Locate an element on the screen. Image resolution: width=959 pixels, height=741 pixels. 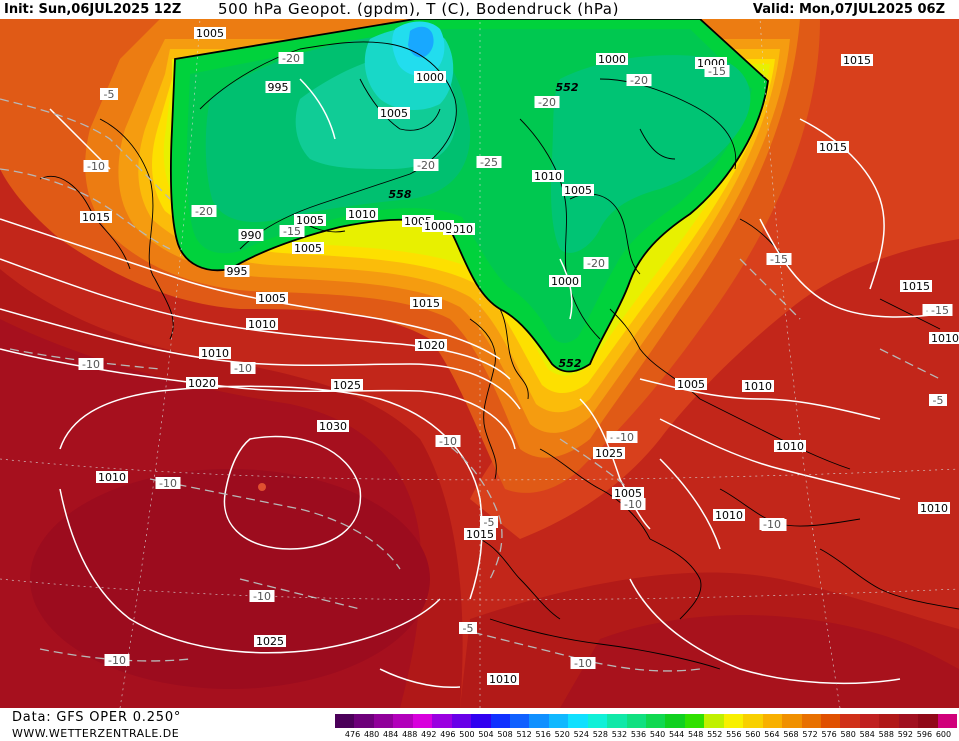
data-source: Data: GFS OPER 0.250° is located at coordinates (97, 717).